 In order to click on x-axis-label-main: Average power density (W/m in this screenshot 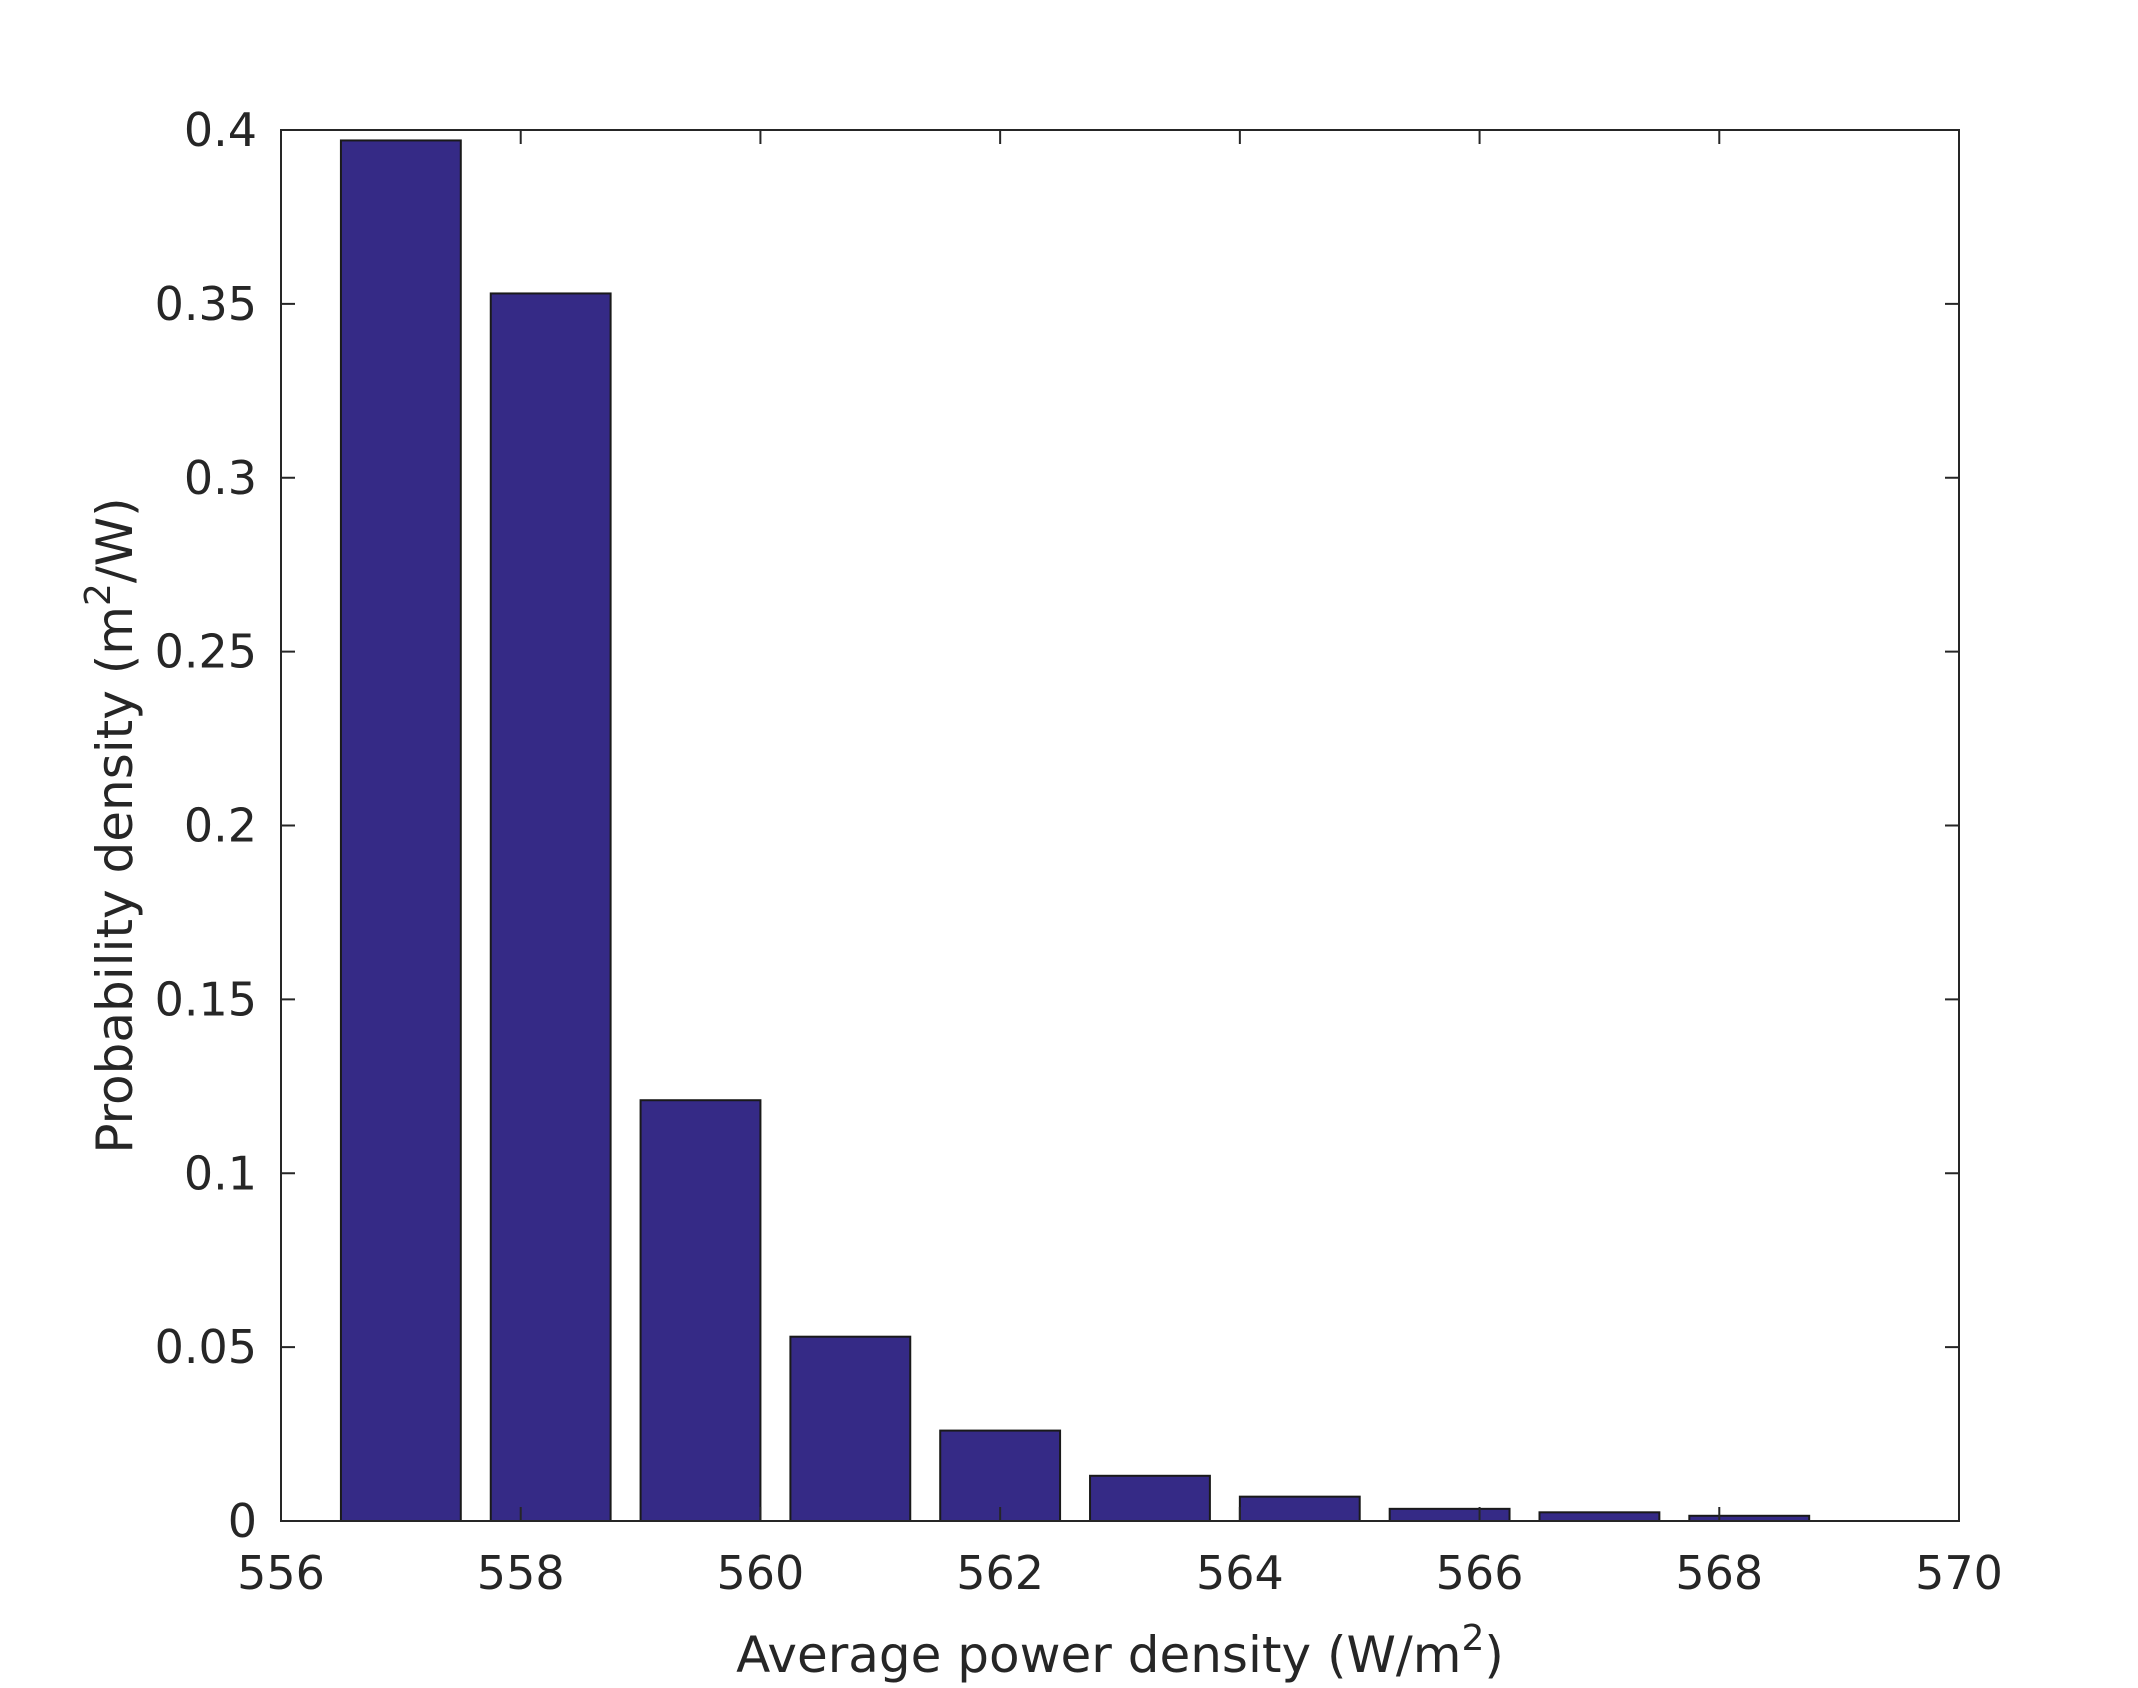, I will do `click(1098, 1655)`.